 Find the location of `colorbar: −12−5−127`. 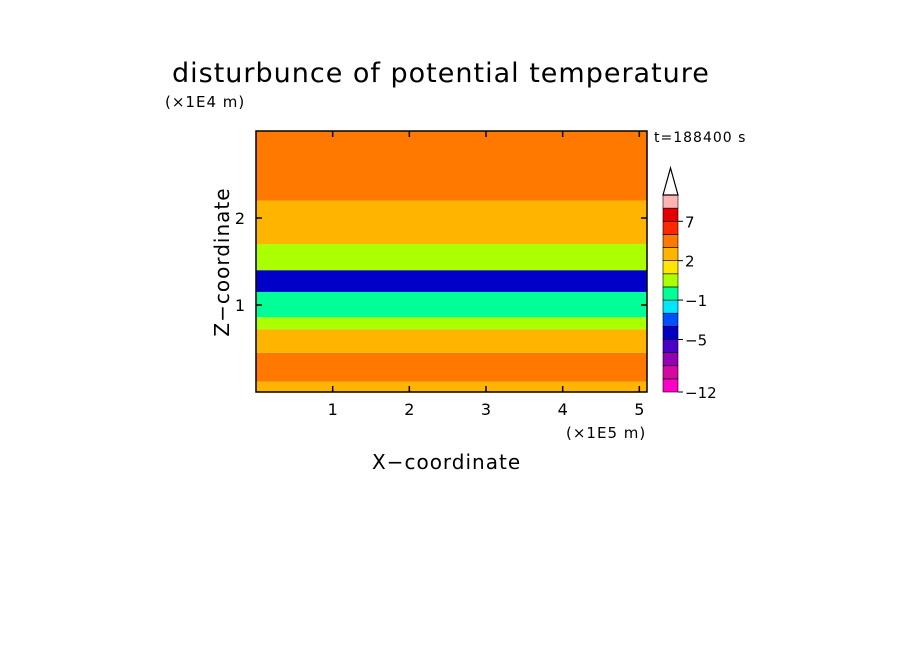

colorbar: −12−5−127 is located at coordinates (689, 283).